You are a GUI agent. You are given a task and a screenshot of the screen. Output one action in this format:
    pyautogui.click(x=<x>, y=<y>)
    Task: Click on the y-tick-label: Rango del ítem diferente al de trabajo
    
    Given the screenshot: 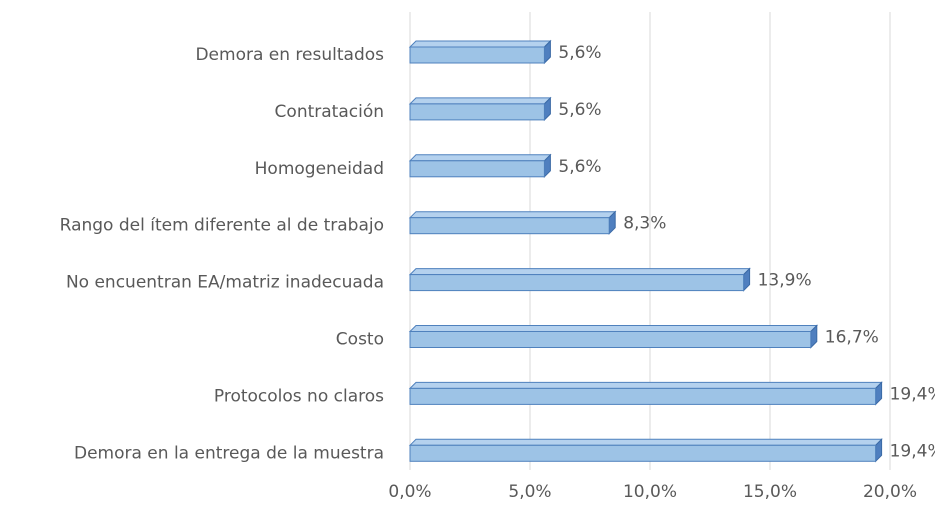 What is the action you would take?
    pyautogui.click(x=222, y=226)
    